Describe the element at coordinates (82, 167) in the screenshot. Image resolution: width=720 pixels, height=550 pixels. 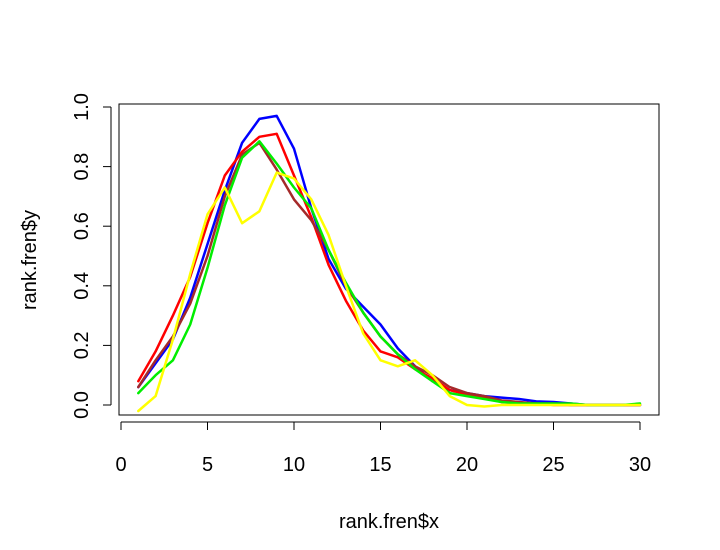
I see `y-tick-label: 0.8` at that location.